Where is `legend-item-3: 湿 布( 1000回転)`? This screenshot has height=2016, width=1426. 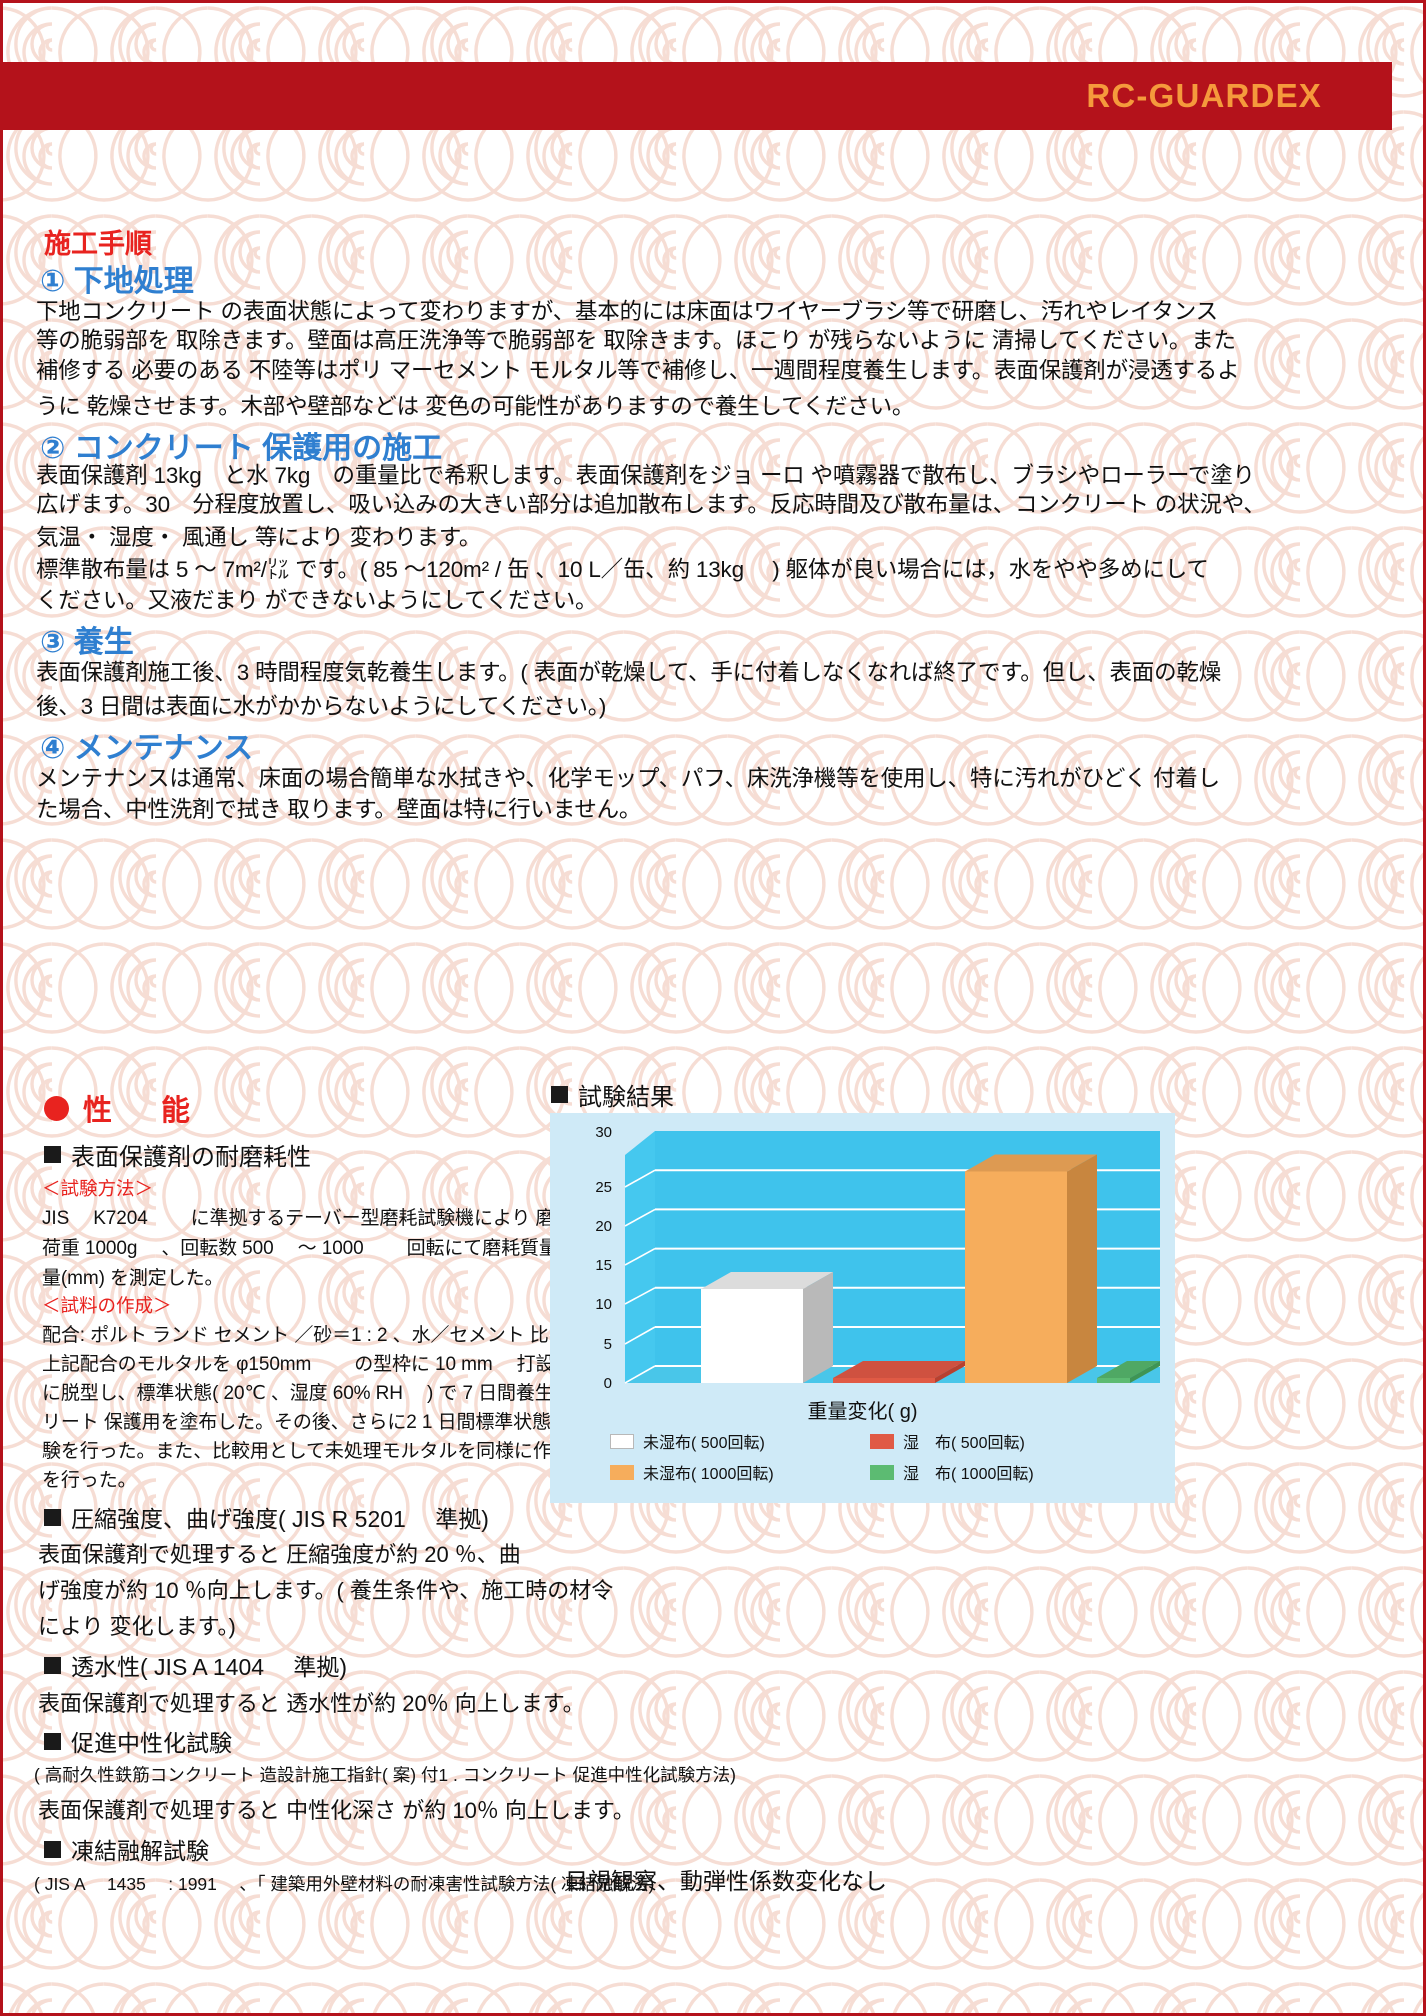 legend-item-3: 湿 布( 1000回転) is located at coordinates (1000, 1472).